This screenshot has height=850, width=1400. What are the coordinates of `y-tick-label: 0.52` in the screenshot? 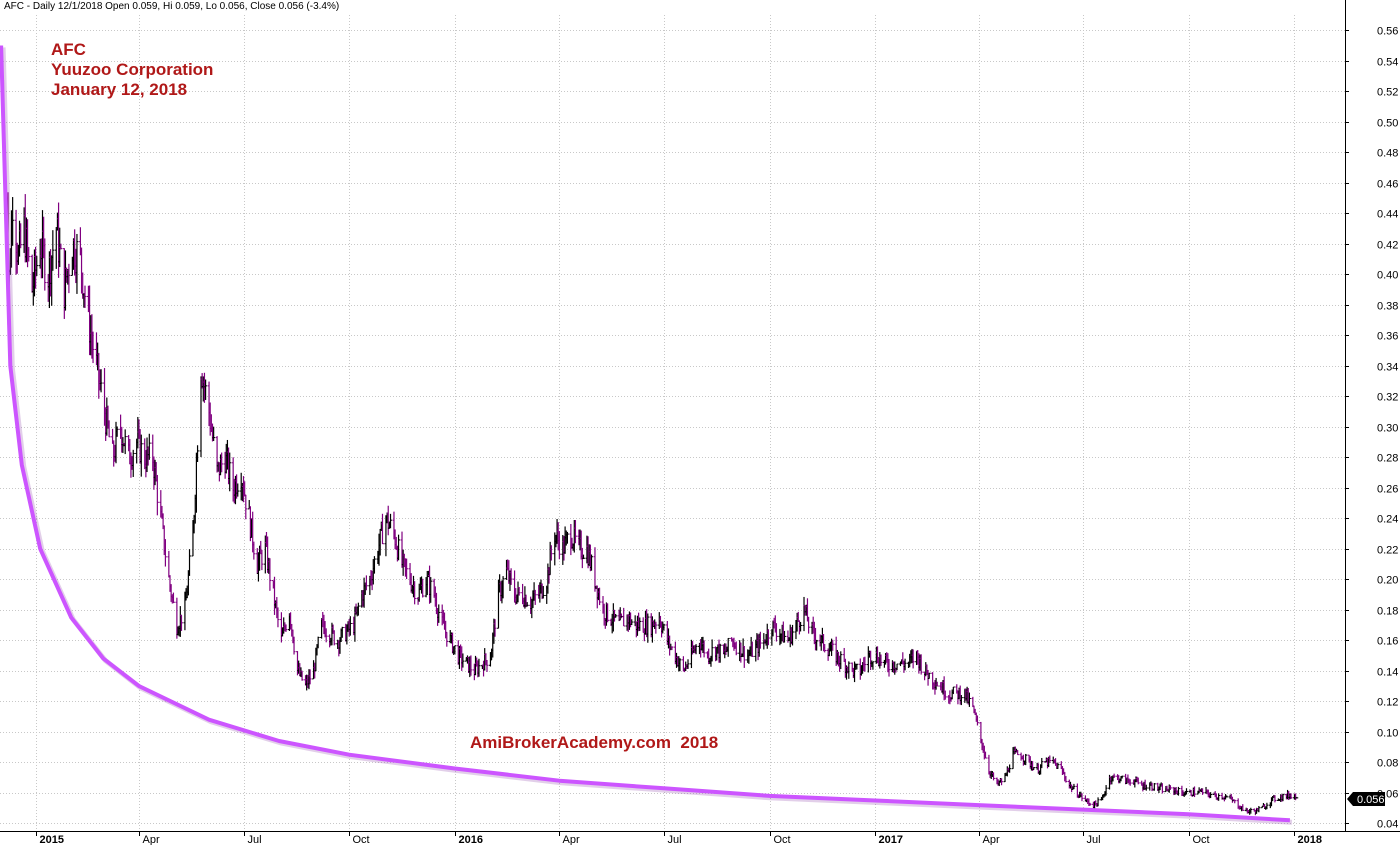 It's located at (1387, 93).